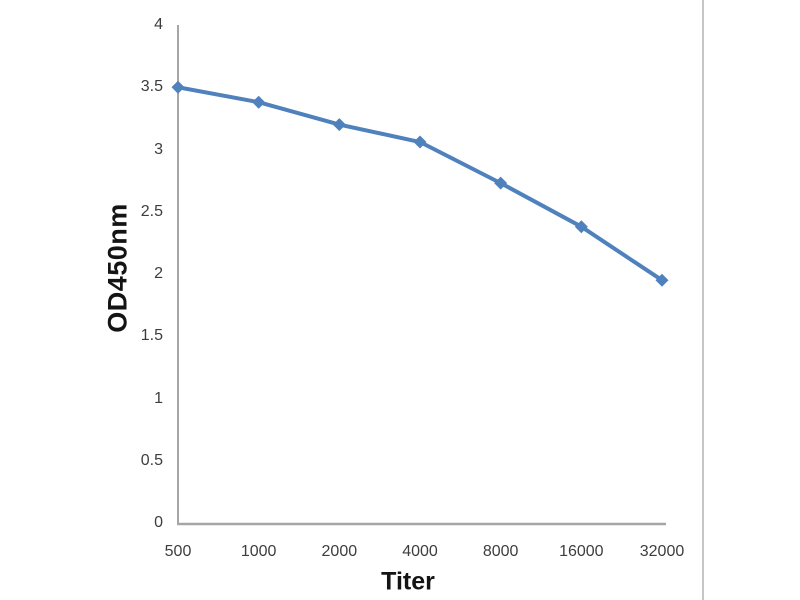  Describe the element at coordinates (420, 551) in the screenshot. I see `x-tick-label: 4000` at that location.